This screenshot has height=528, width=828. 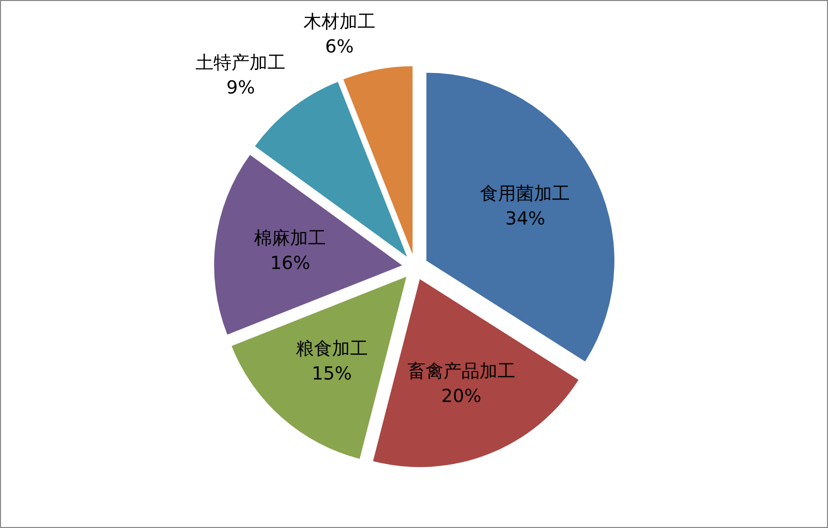 What do you see at coordinates (290, 239) in the screenshot?
I see `slice-label: 棉麻加工` at bounding box center [290, 239].